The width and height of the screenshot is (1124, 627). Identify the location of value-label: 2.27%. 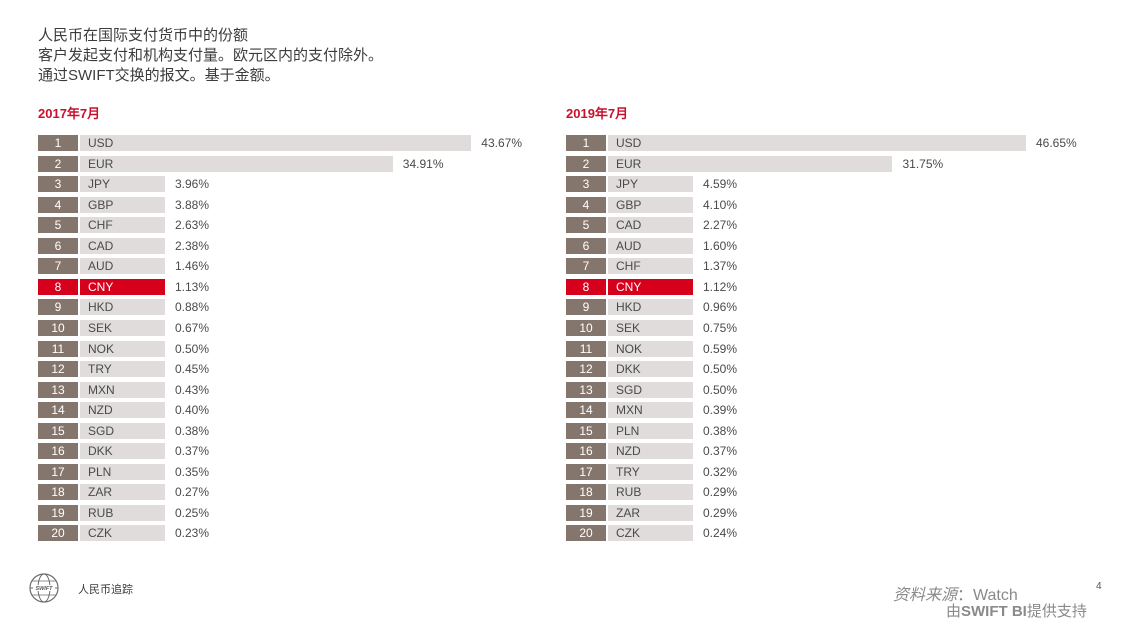
(720, 225).